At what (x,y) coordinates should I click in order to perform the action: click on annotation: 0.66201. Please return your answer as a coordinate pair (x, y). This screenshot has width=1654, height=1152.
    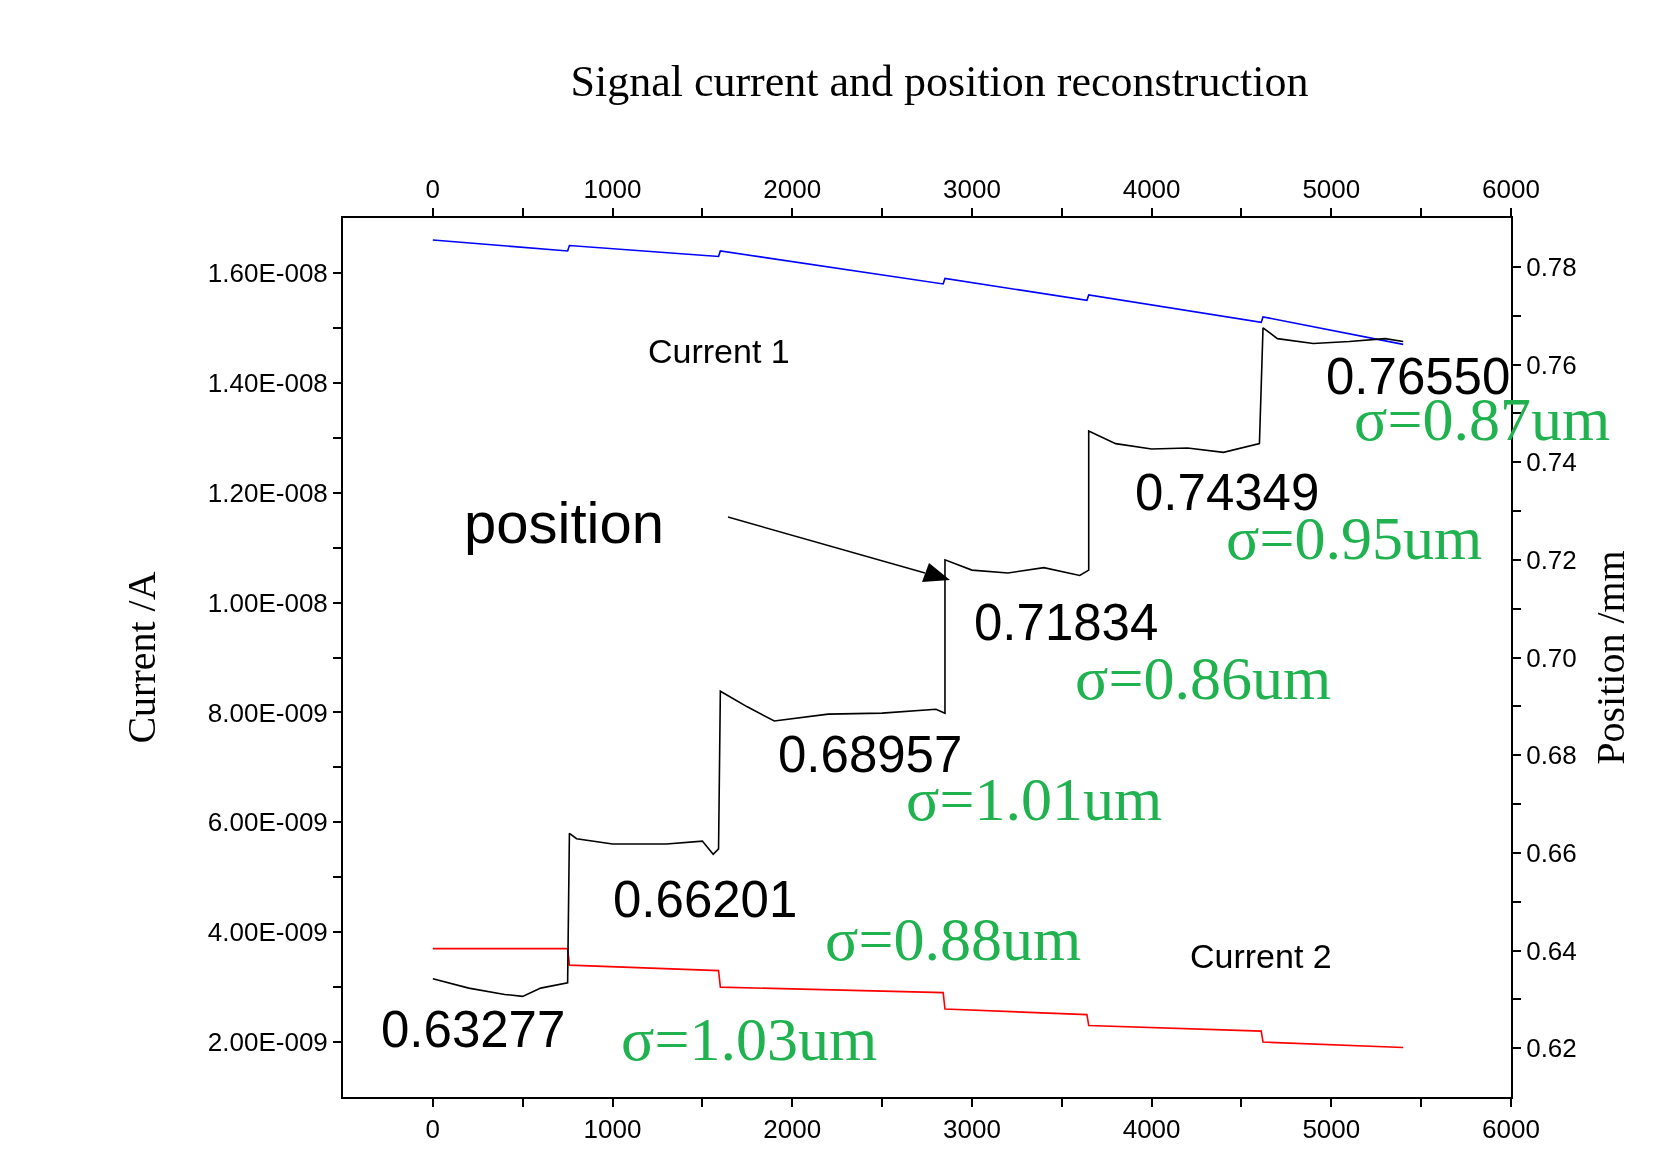
    Looking at the image, I should click on (705, 899).